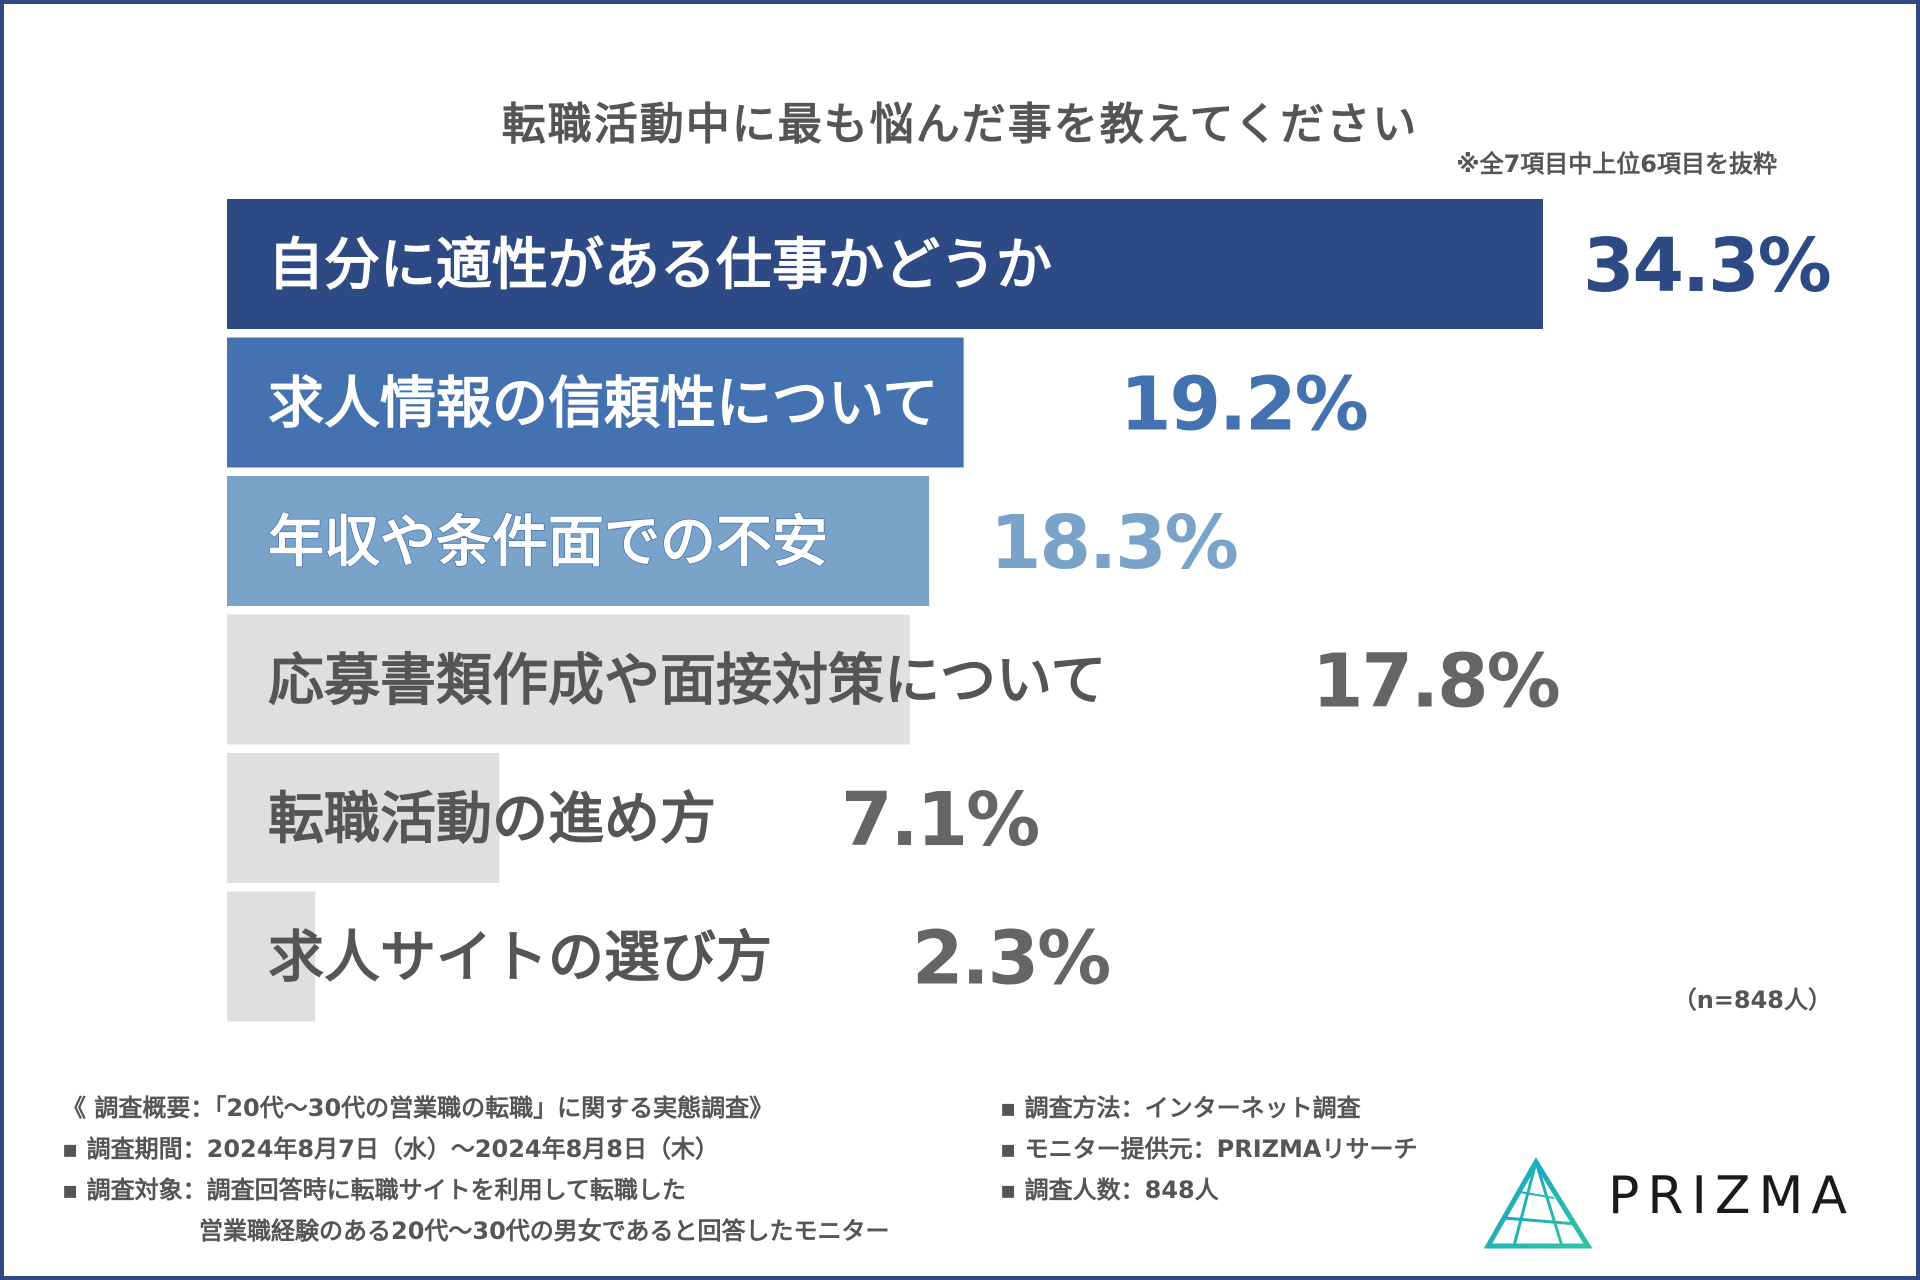  I want to click on bar-value-1: 34.3%, so click(1706, 266).